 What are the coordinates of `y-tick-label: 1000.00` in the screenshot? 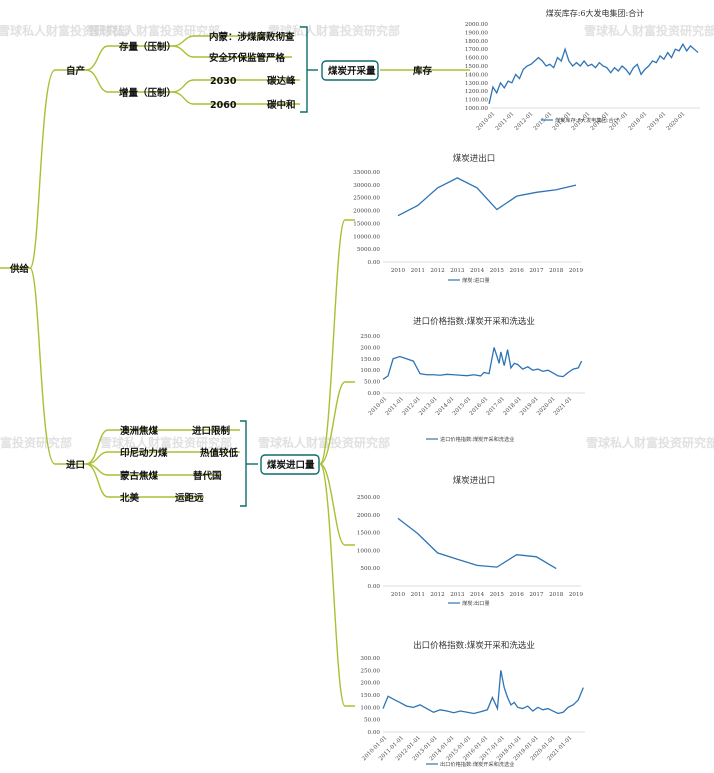 It's located at (369, 551).